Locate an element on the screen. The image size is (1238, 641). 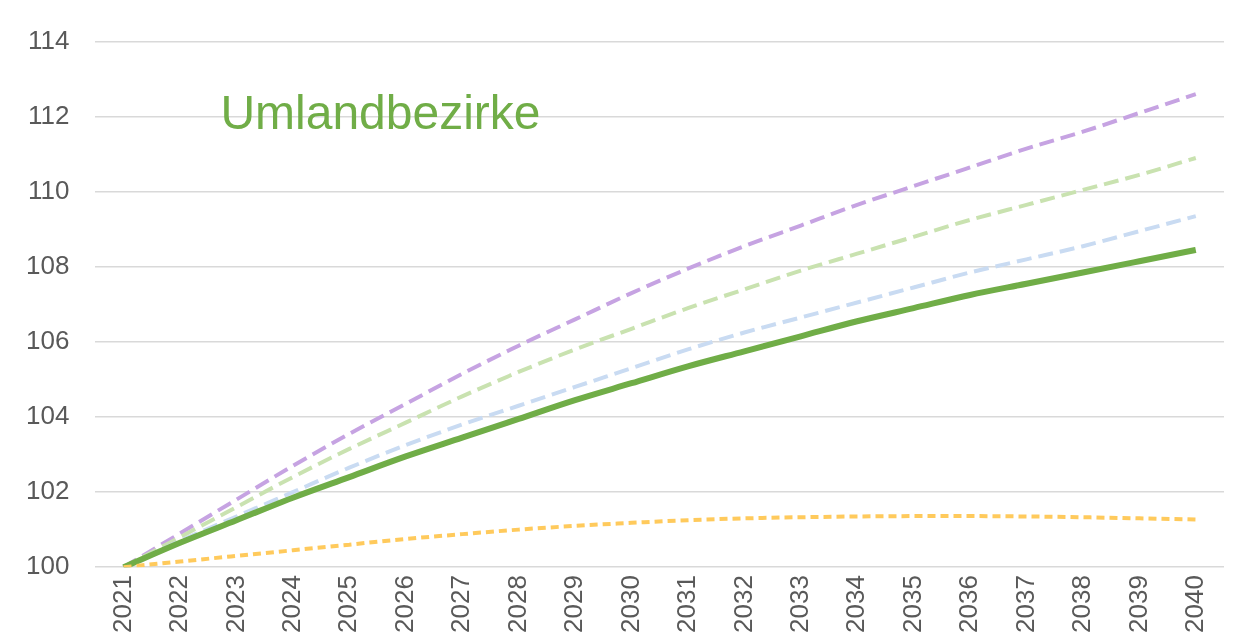
x-tick-label: 2039 is located at coordinates (1137, 604).